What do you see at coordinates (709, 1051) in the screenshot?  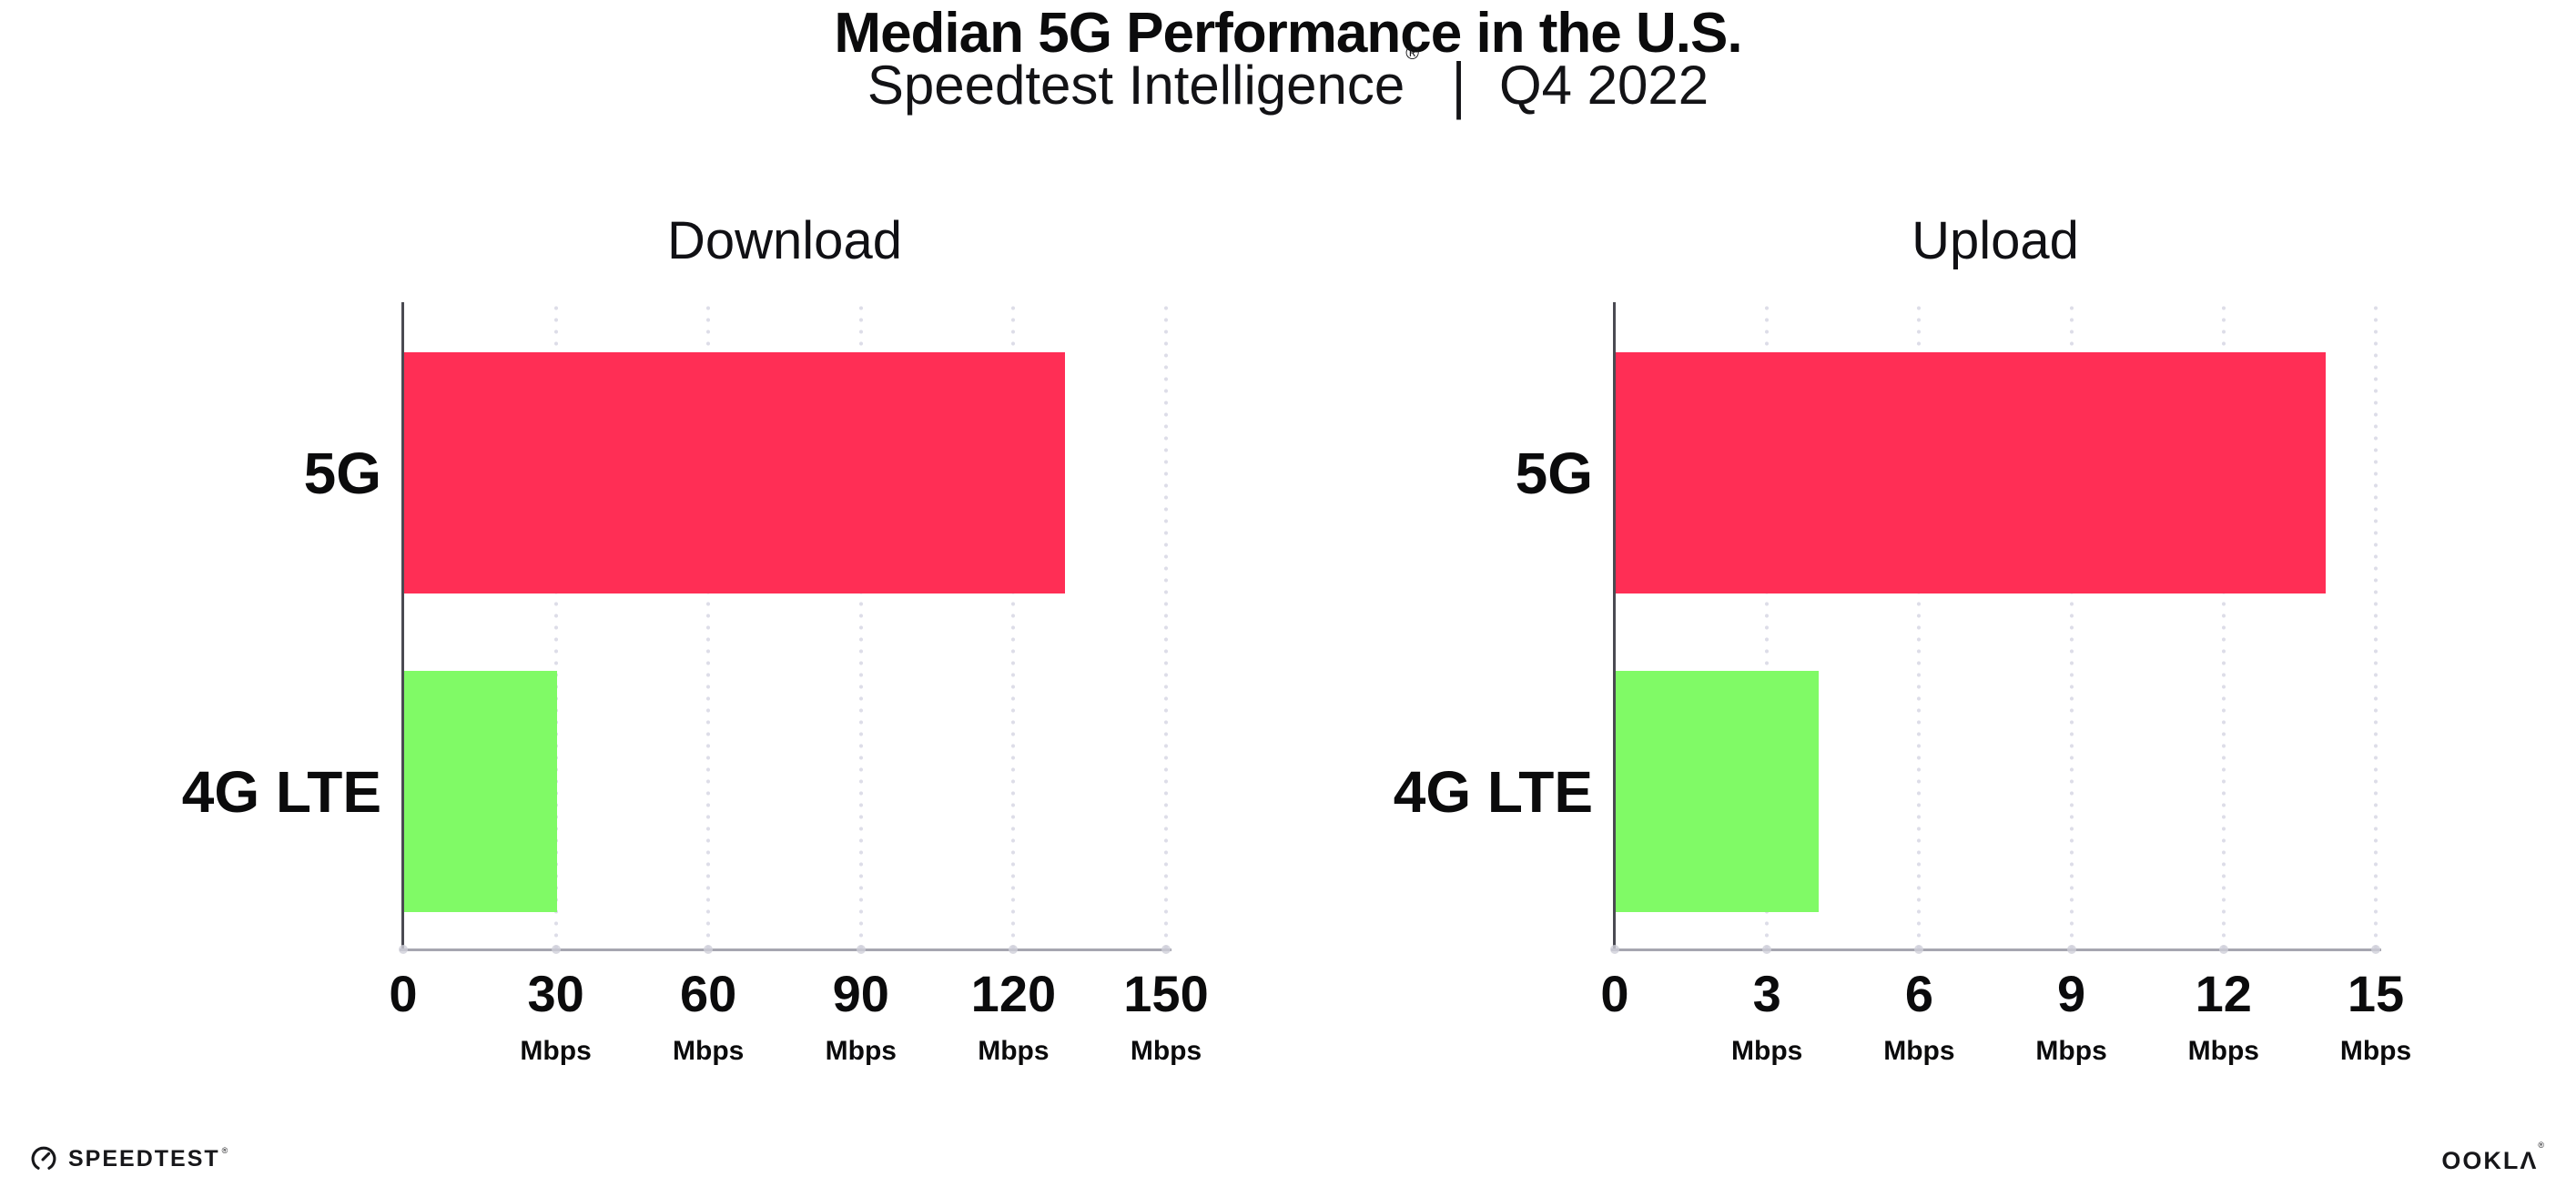 I see `x-tick-unit-60-download: Mbps` at bounding box center [709, 1051].